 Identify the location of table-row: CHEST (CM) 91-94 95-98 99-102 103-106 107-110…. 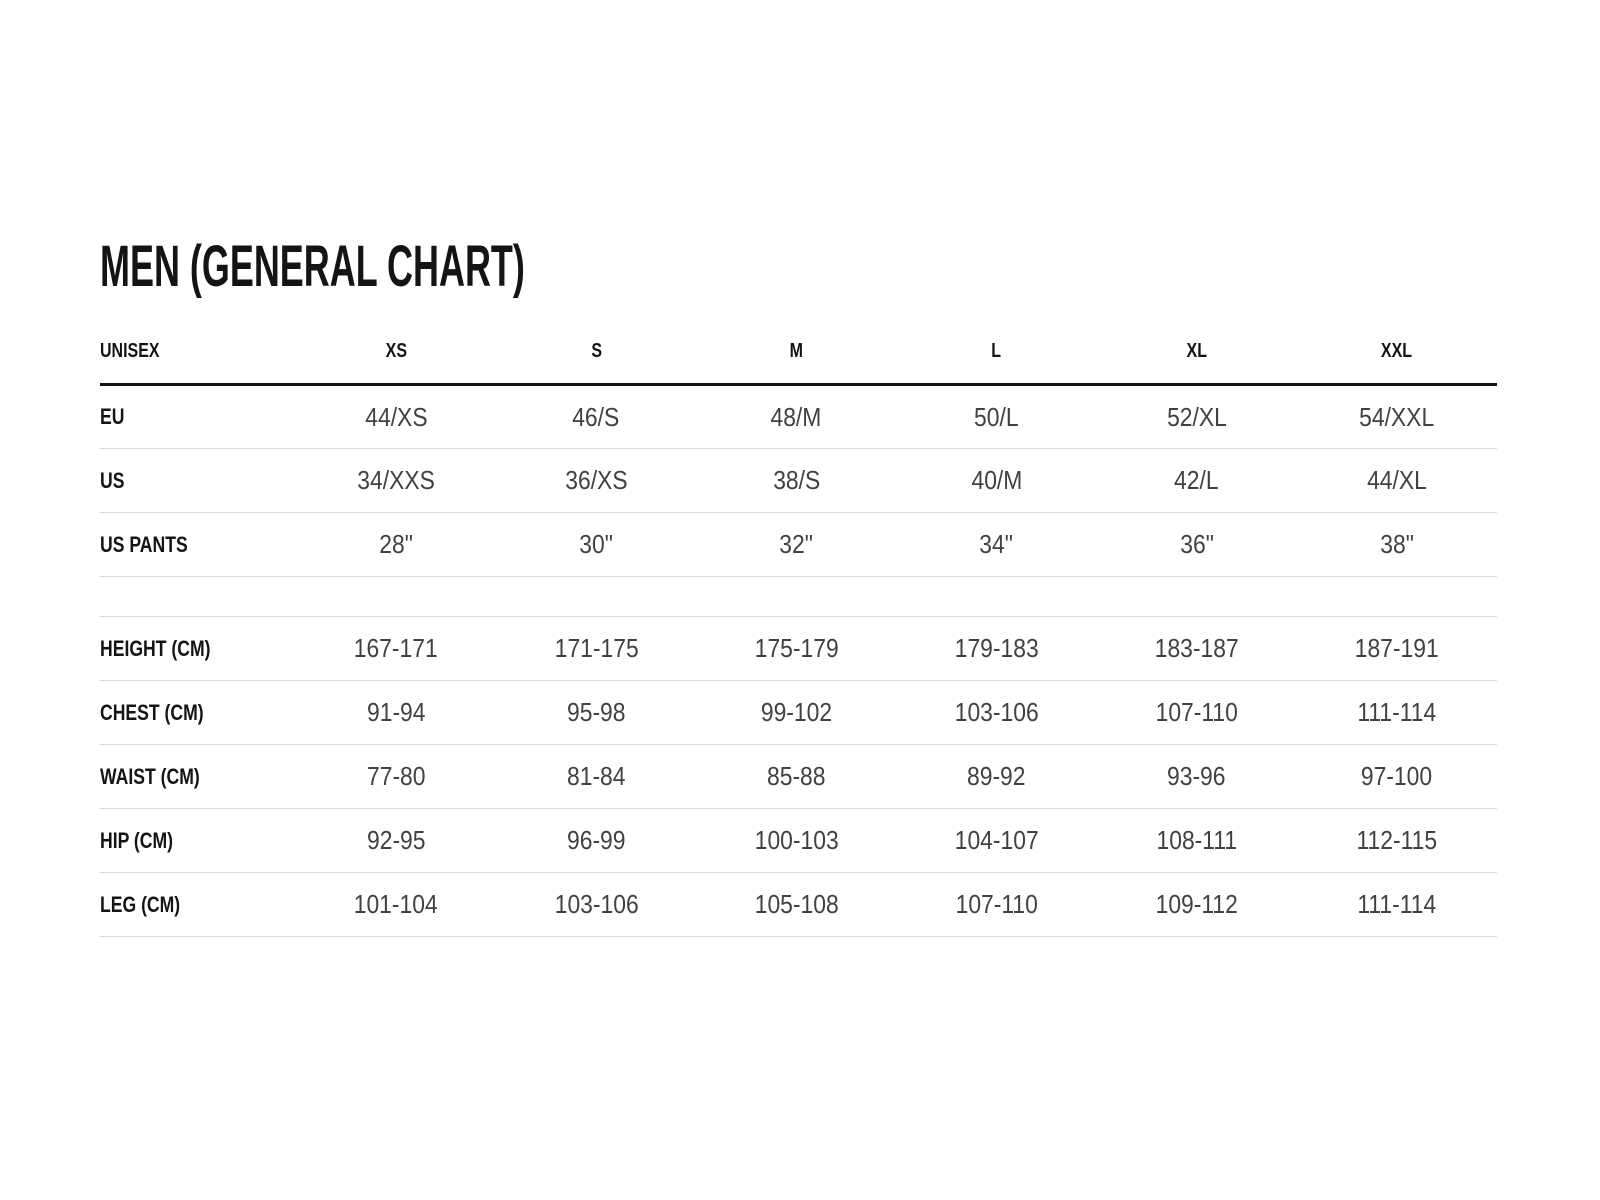
(798, 712).